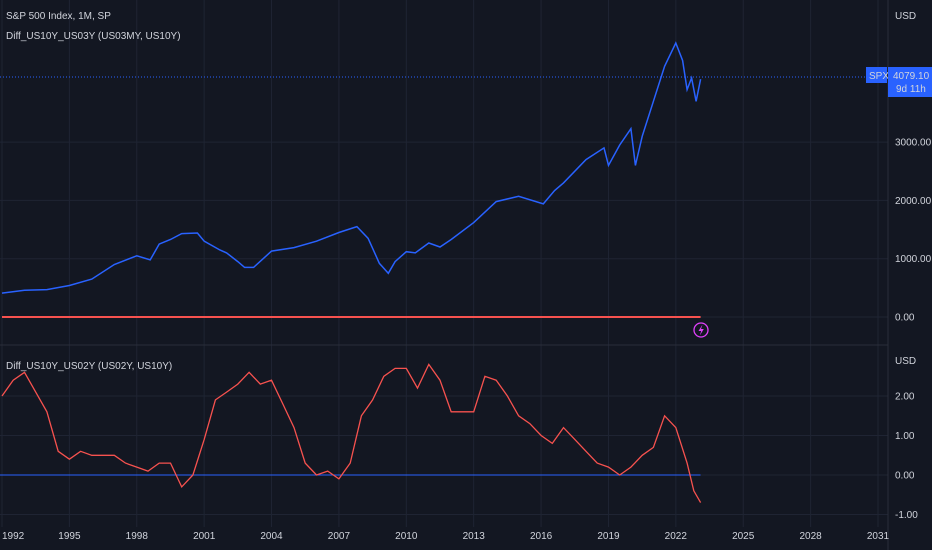 The image size is (932, 550). I want to click on x-tick-label: 2007, so click(339, 536).